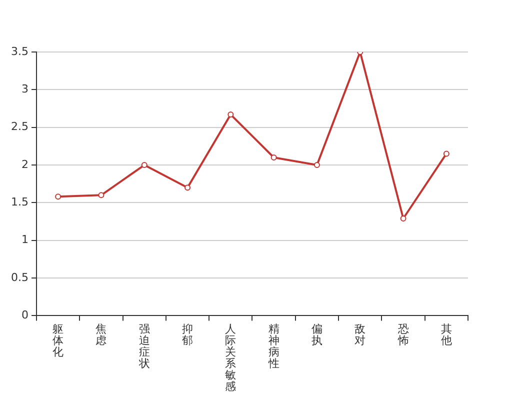  What do you see at coordinates (273, 346) in the screenshot?
I see `x-tick-label: 精神病性` at bounding box center [273, 346].